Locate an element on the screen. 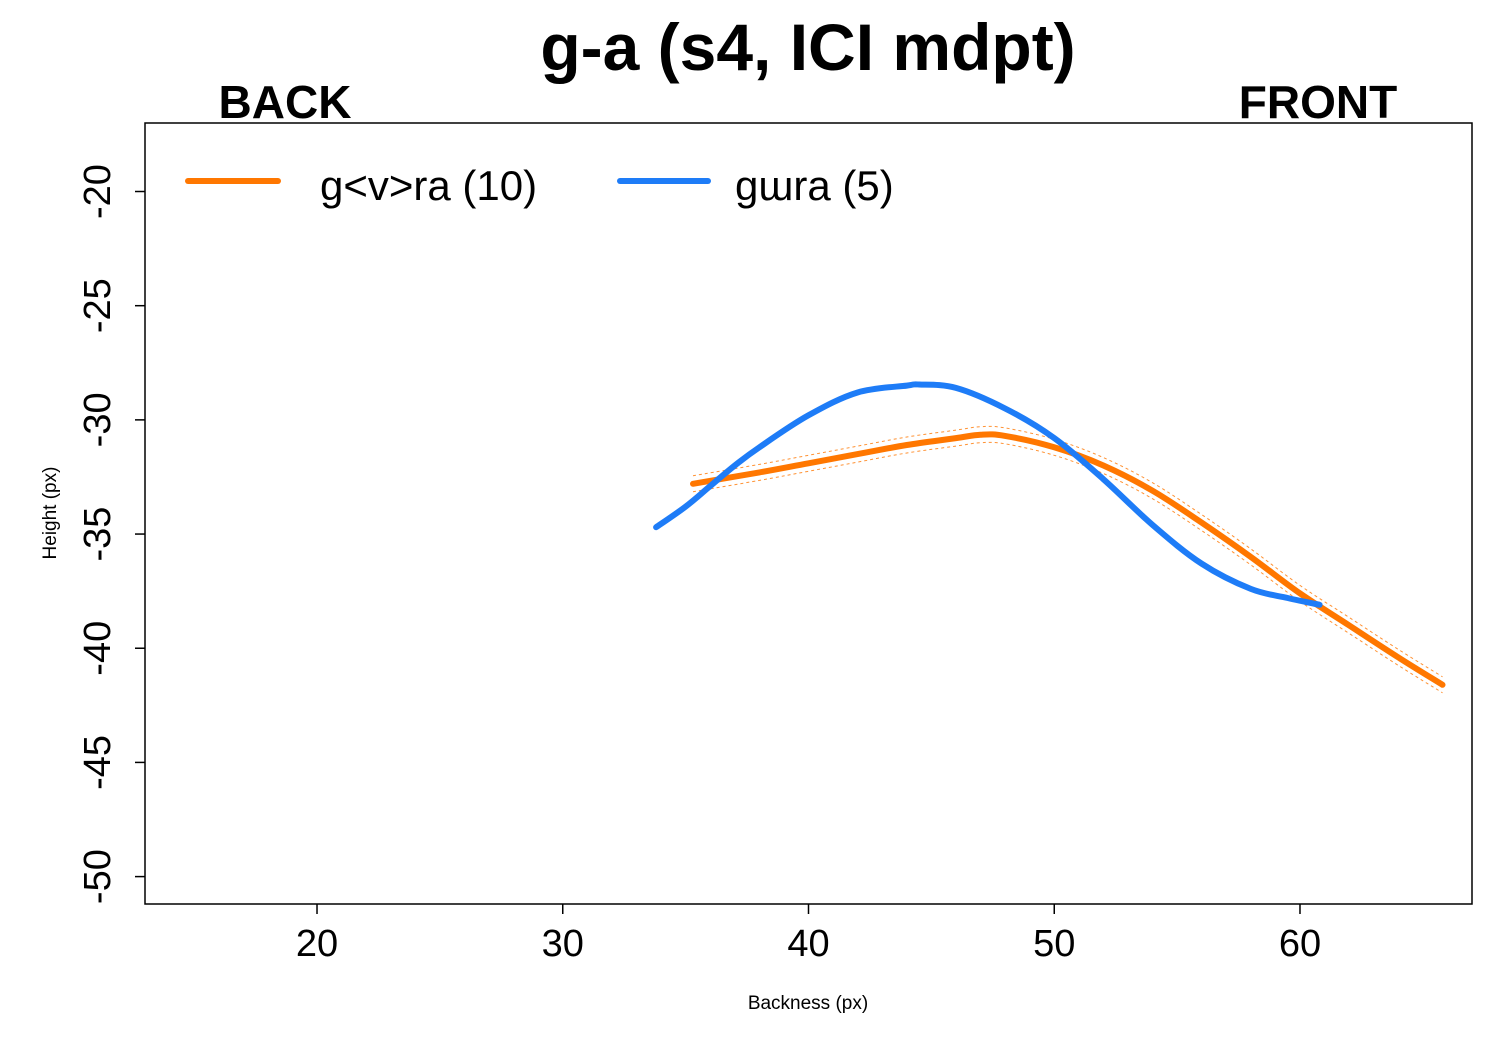  y-tick-label: -25 is located at coordinates (98, 305).